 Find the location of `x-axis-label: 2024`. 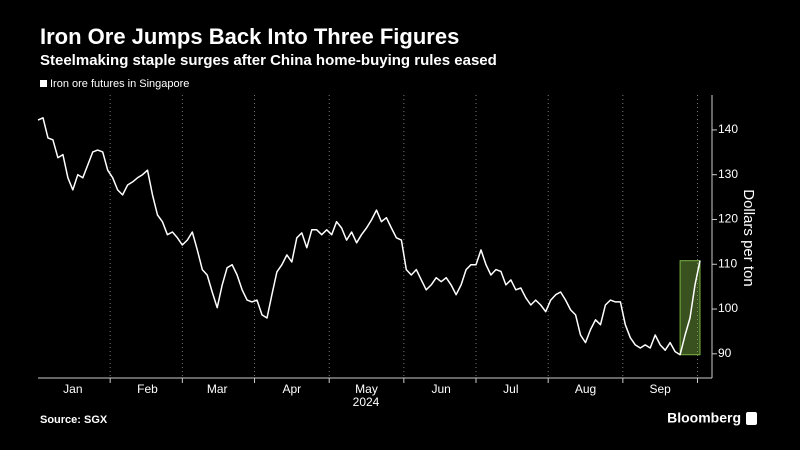

x-axis-label: 2024 is located at coordinates (366, 402).